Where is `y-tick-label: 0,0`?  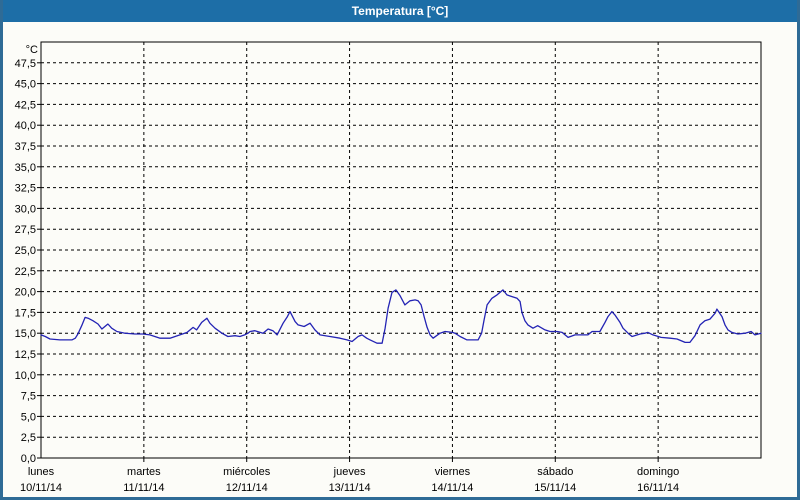 y-tick-label: 0,0 is located at coordinates (28, 459).